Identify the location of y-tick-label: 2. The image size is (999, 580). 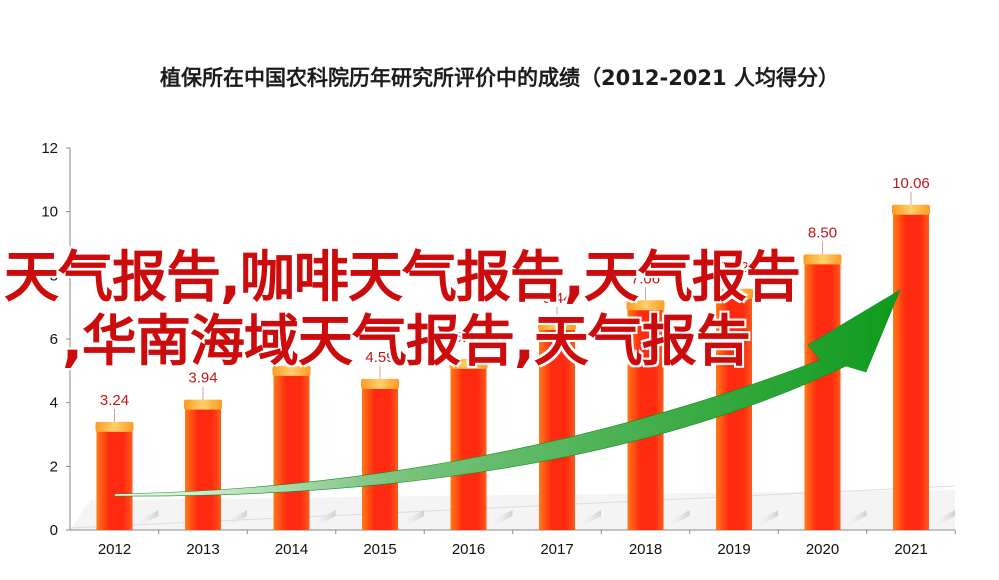
(54, 466).